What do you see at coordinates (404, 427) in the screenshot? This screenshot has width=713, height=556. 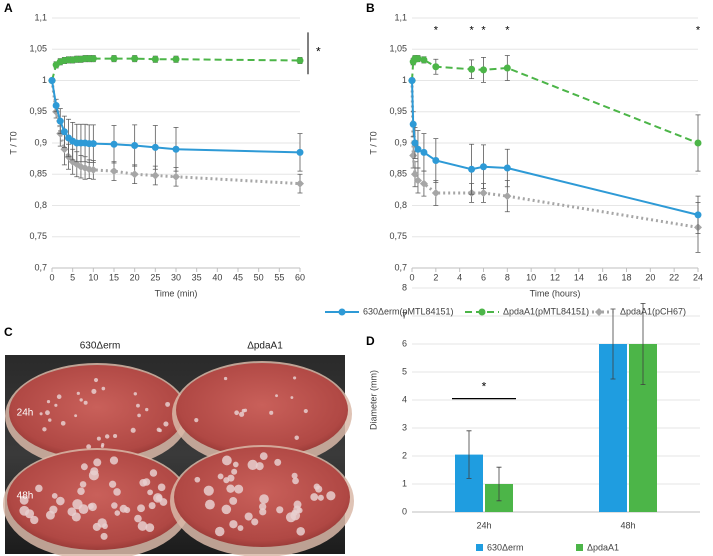 I see `y-tick-label: 3` at bounding box center [404, 427].